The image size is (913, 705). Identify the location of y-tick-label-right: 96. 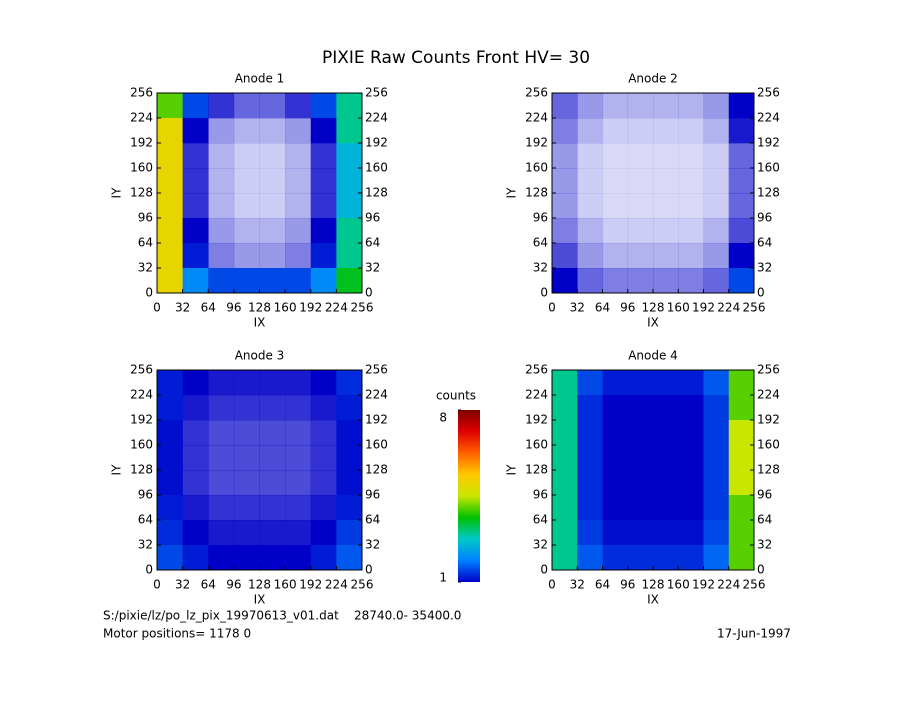
(764, 218).